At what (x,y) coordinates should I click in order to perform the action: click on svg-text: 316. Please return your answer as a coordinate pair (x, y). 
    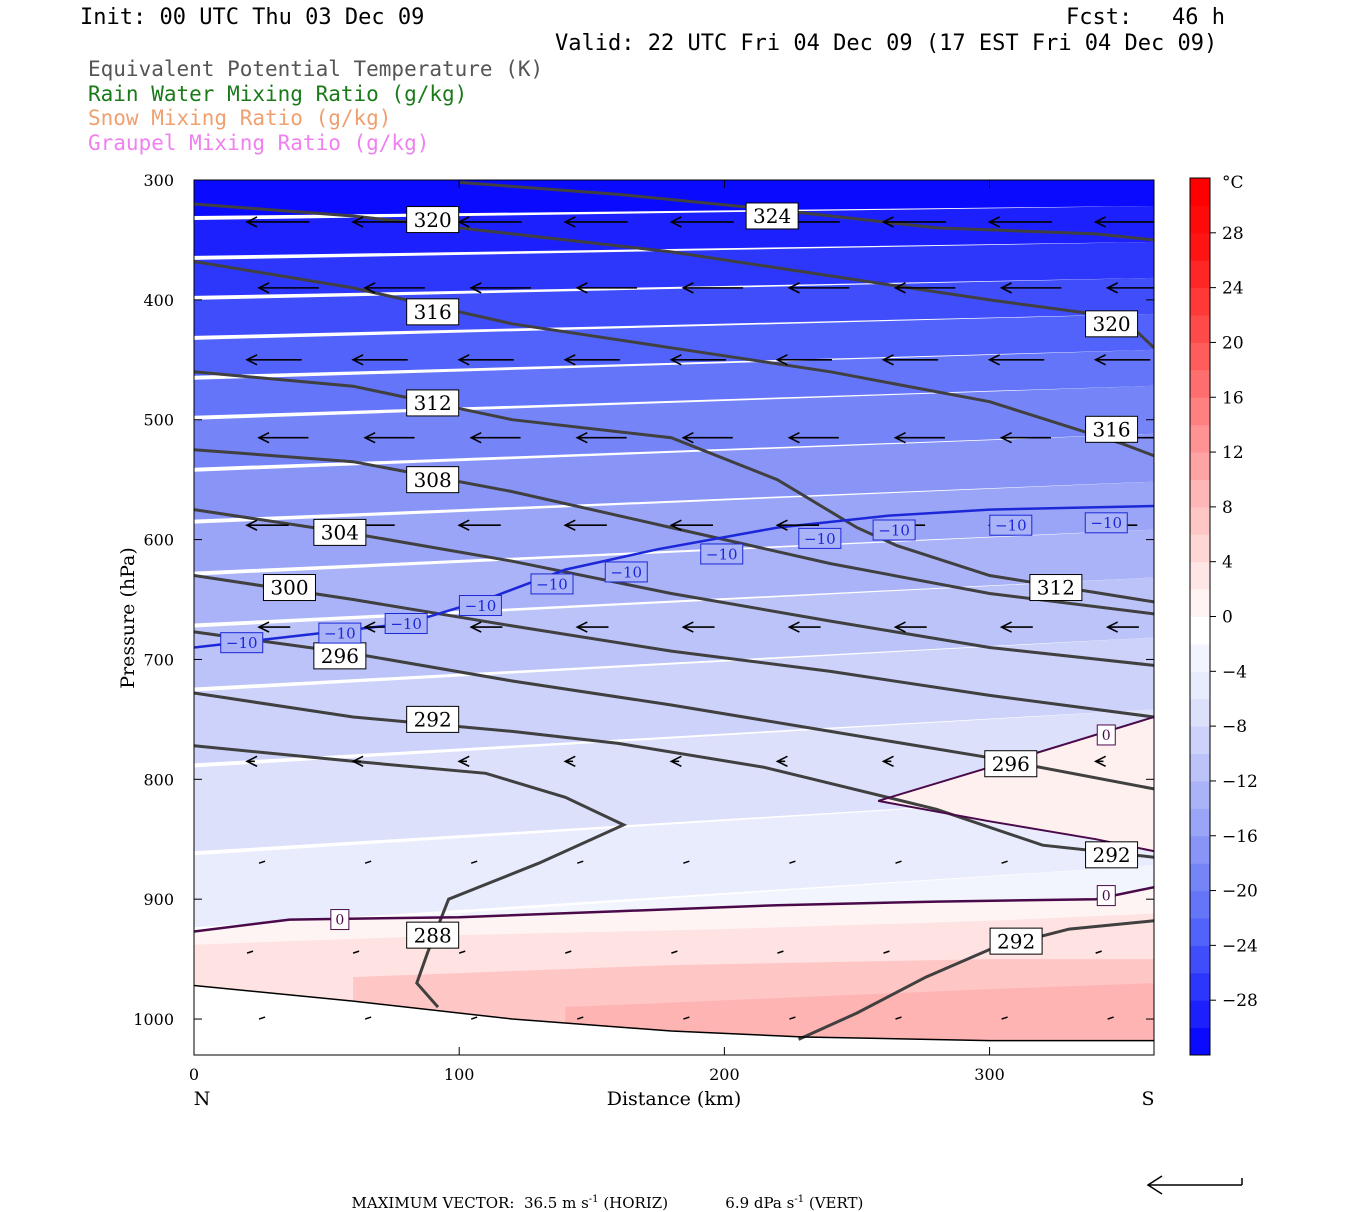
    Looking at the image, I should click on (1111, 430).